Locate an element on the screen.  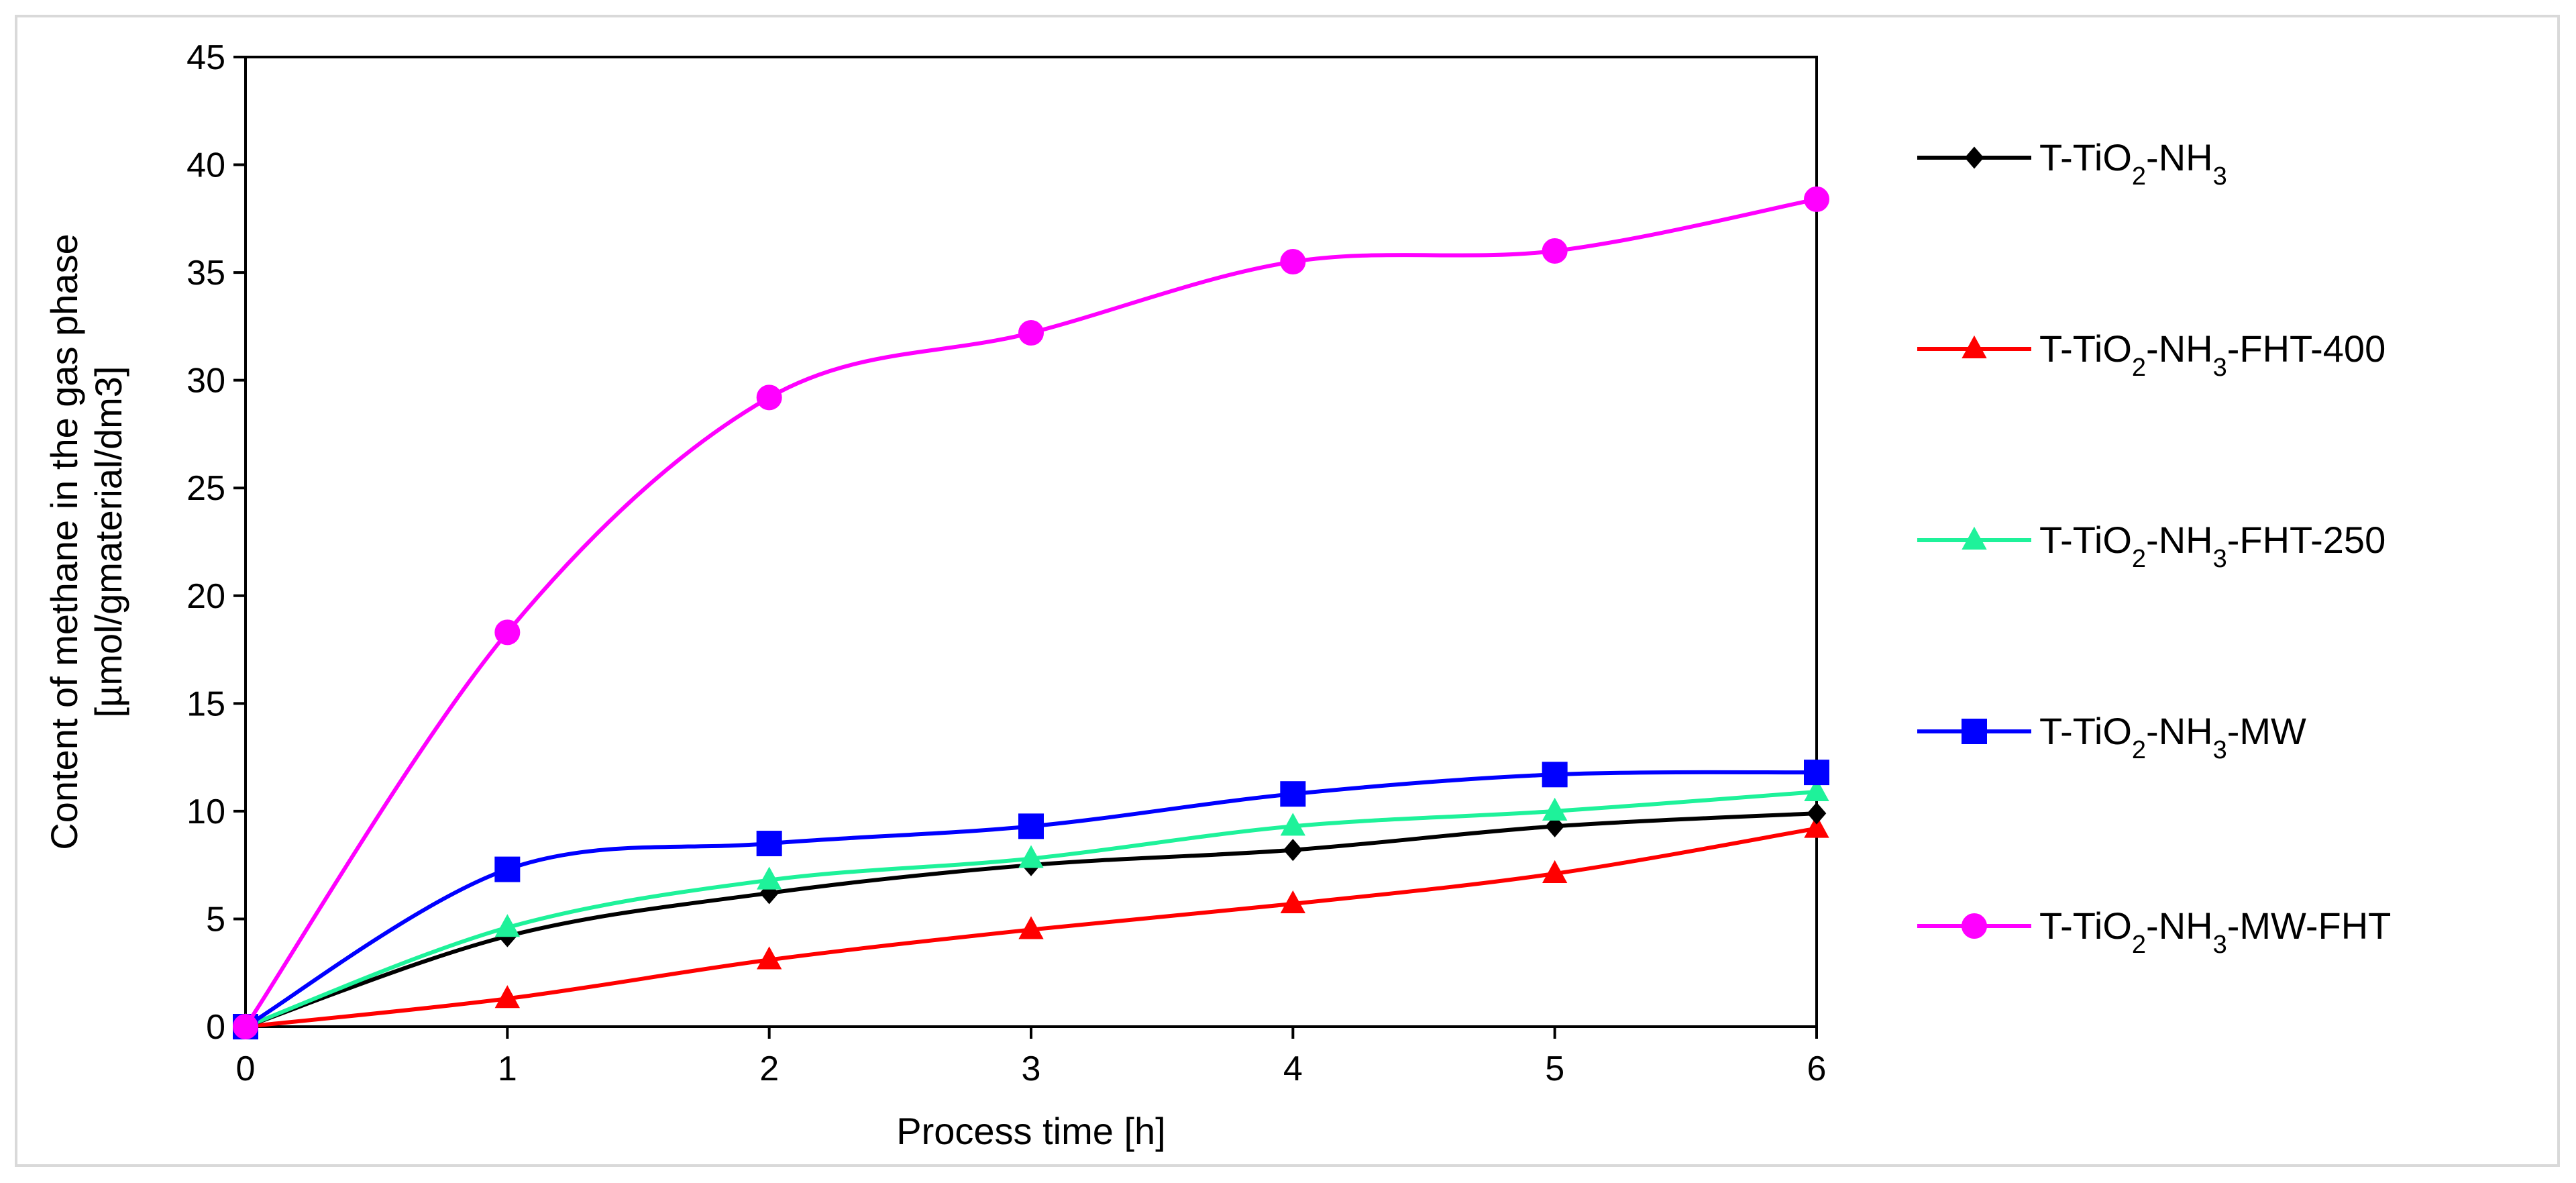
x-axis-title: Process time [h] is located at coordinates (1030, 1131).